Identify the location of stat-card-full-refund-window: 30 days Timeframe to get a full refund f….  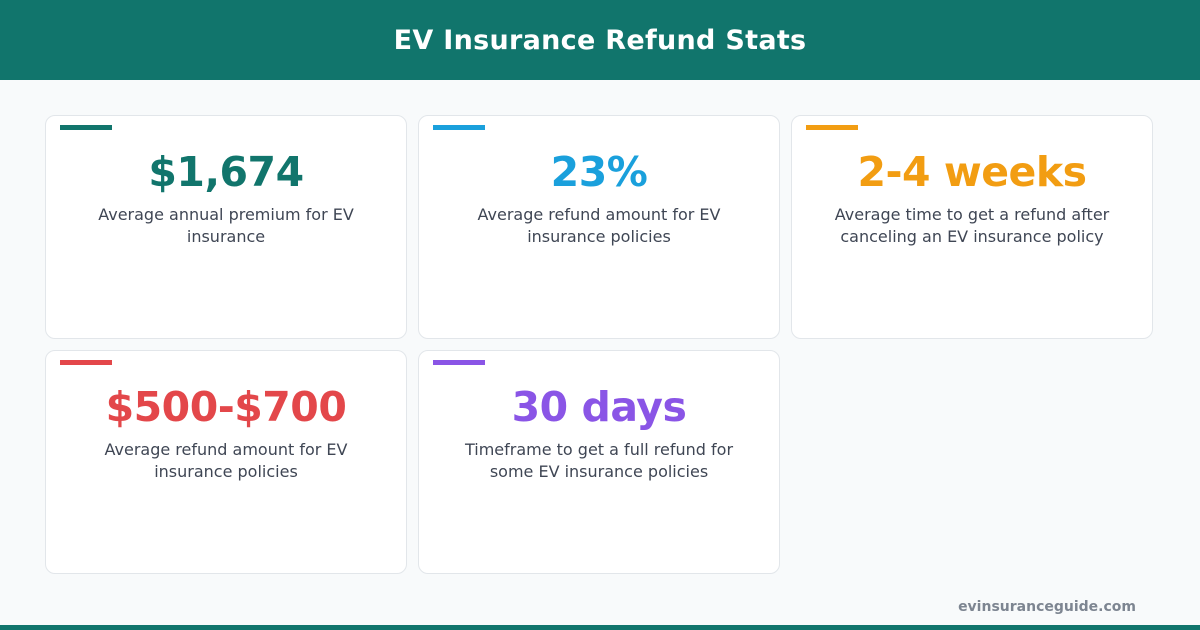
(599, 462).